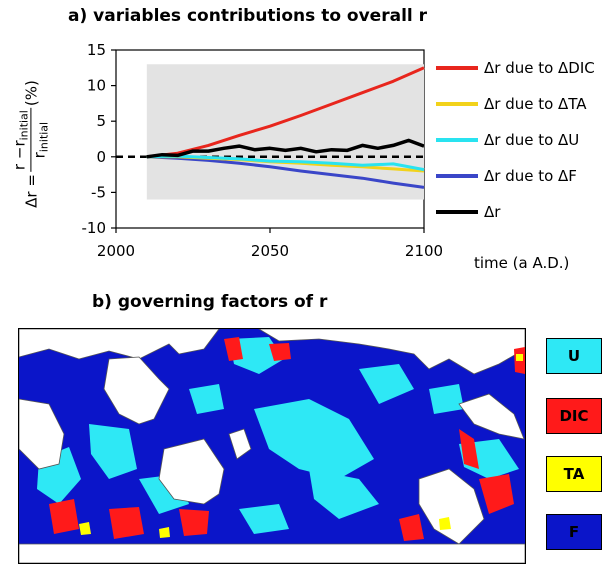  What do you see at coordinates (424, 251) in the screenshot?
I see `x-tick-label: 2100` at bounding box center [424, 251].